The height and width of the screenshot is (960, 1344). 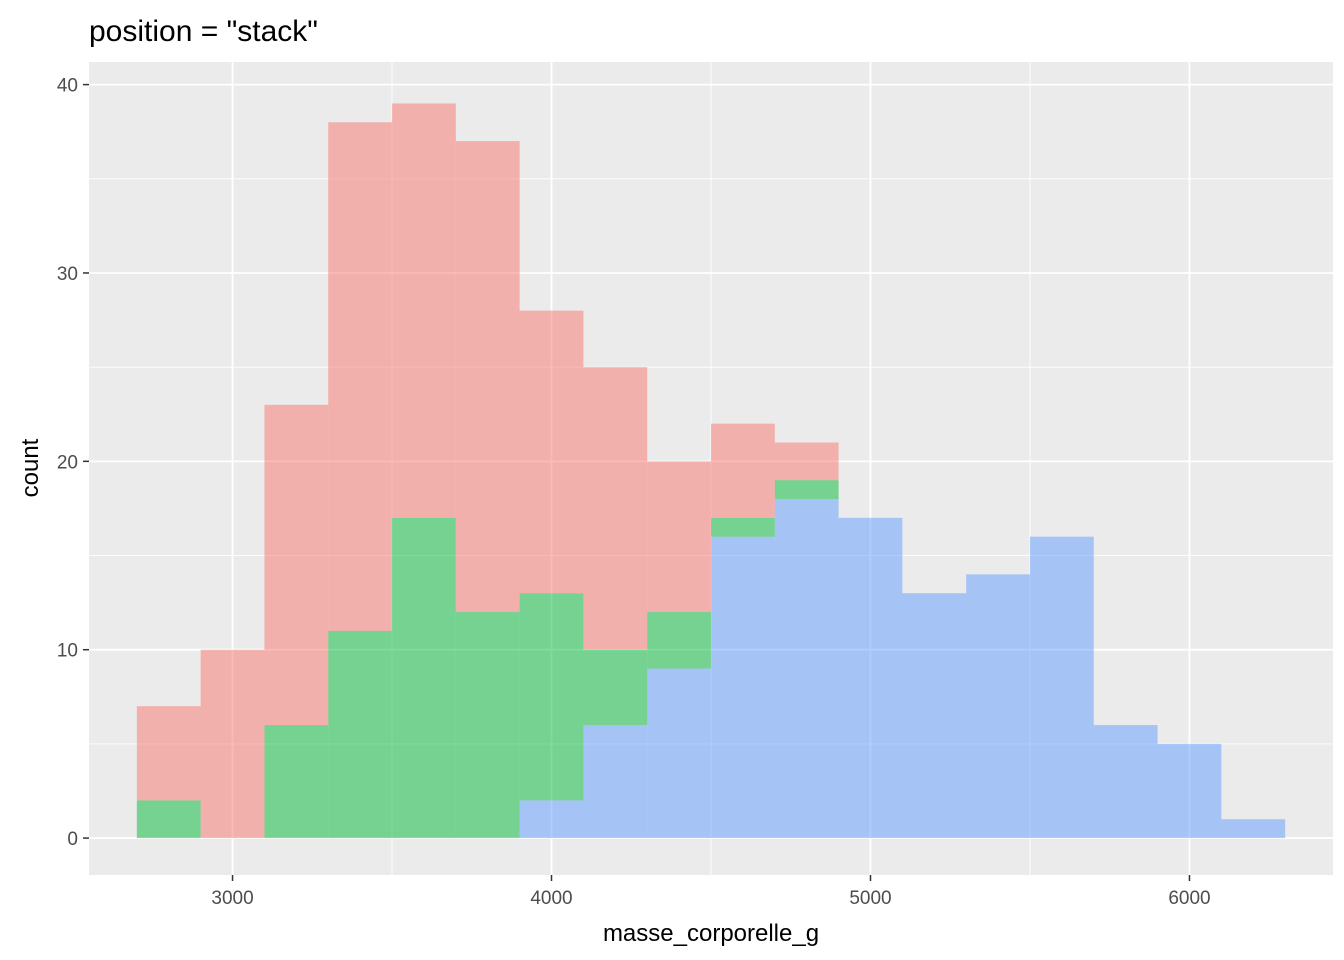 I want to click on x-tick-label: 3000, so click(x=232, y=898).